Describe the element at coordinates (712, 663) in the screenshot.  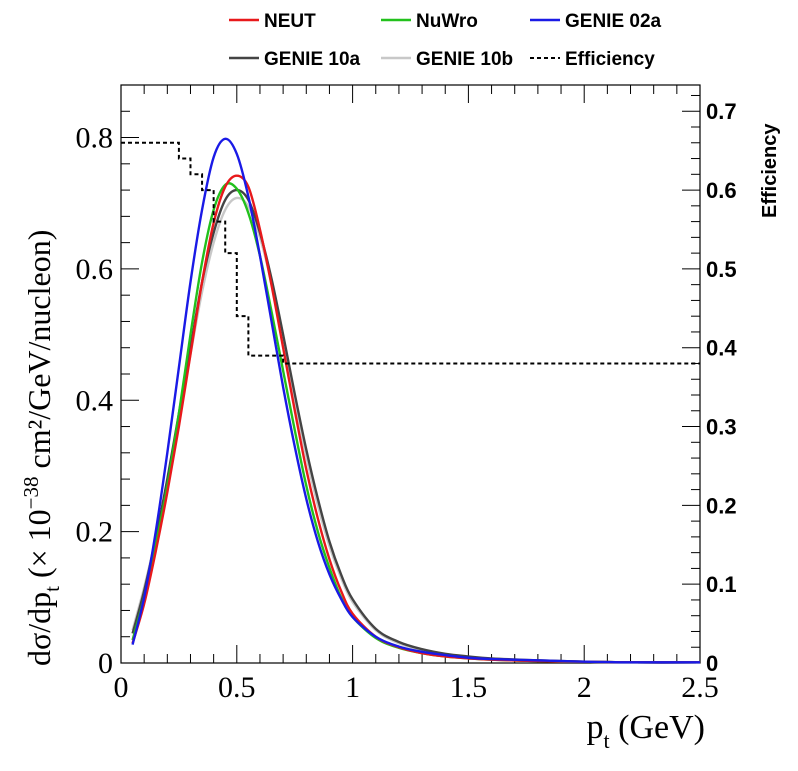
I see `y2-tick-label: 0` at that location.